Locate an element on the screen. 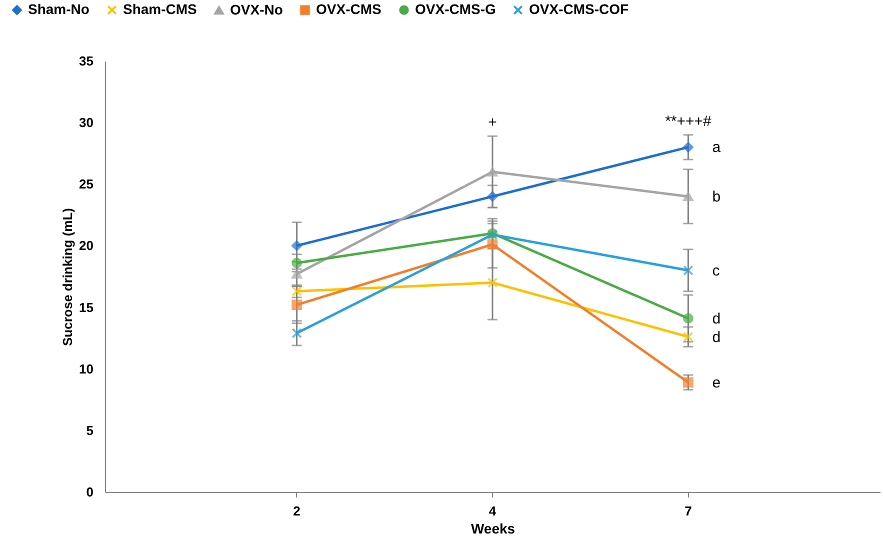 Image resolution: width=883 pixels, height=539 pixels. annotation: a is located at coordinates (717, 147).